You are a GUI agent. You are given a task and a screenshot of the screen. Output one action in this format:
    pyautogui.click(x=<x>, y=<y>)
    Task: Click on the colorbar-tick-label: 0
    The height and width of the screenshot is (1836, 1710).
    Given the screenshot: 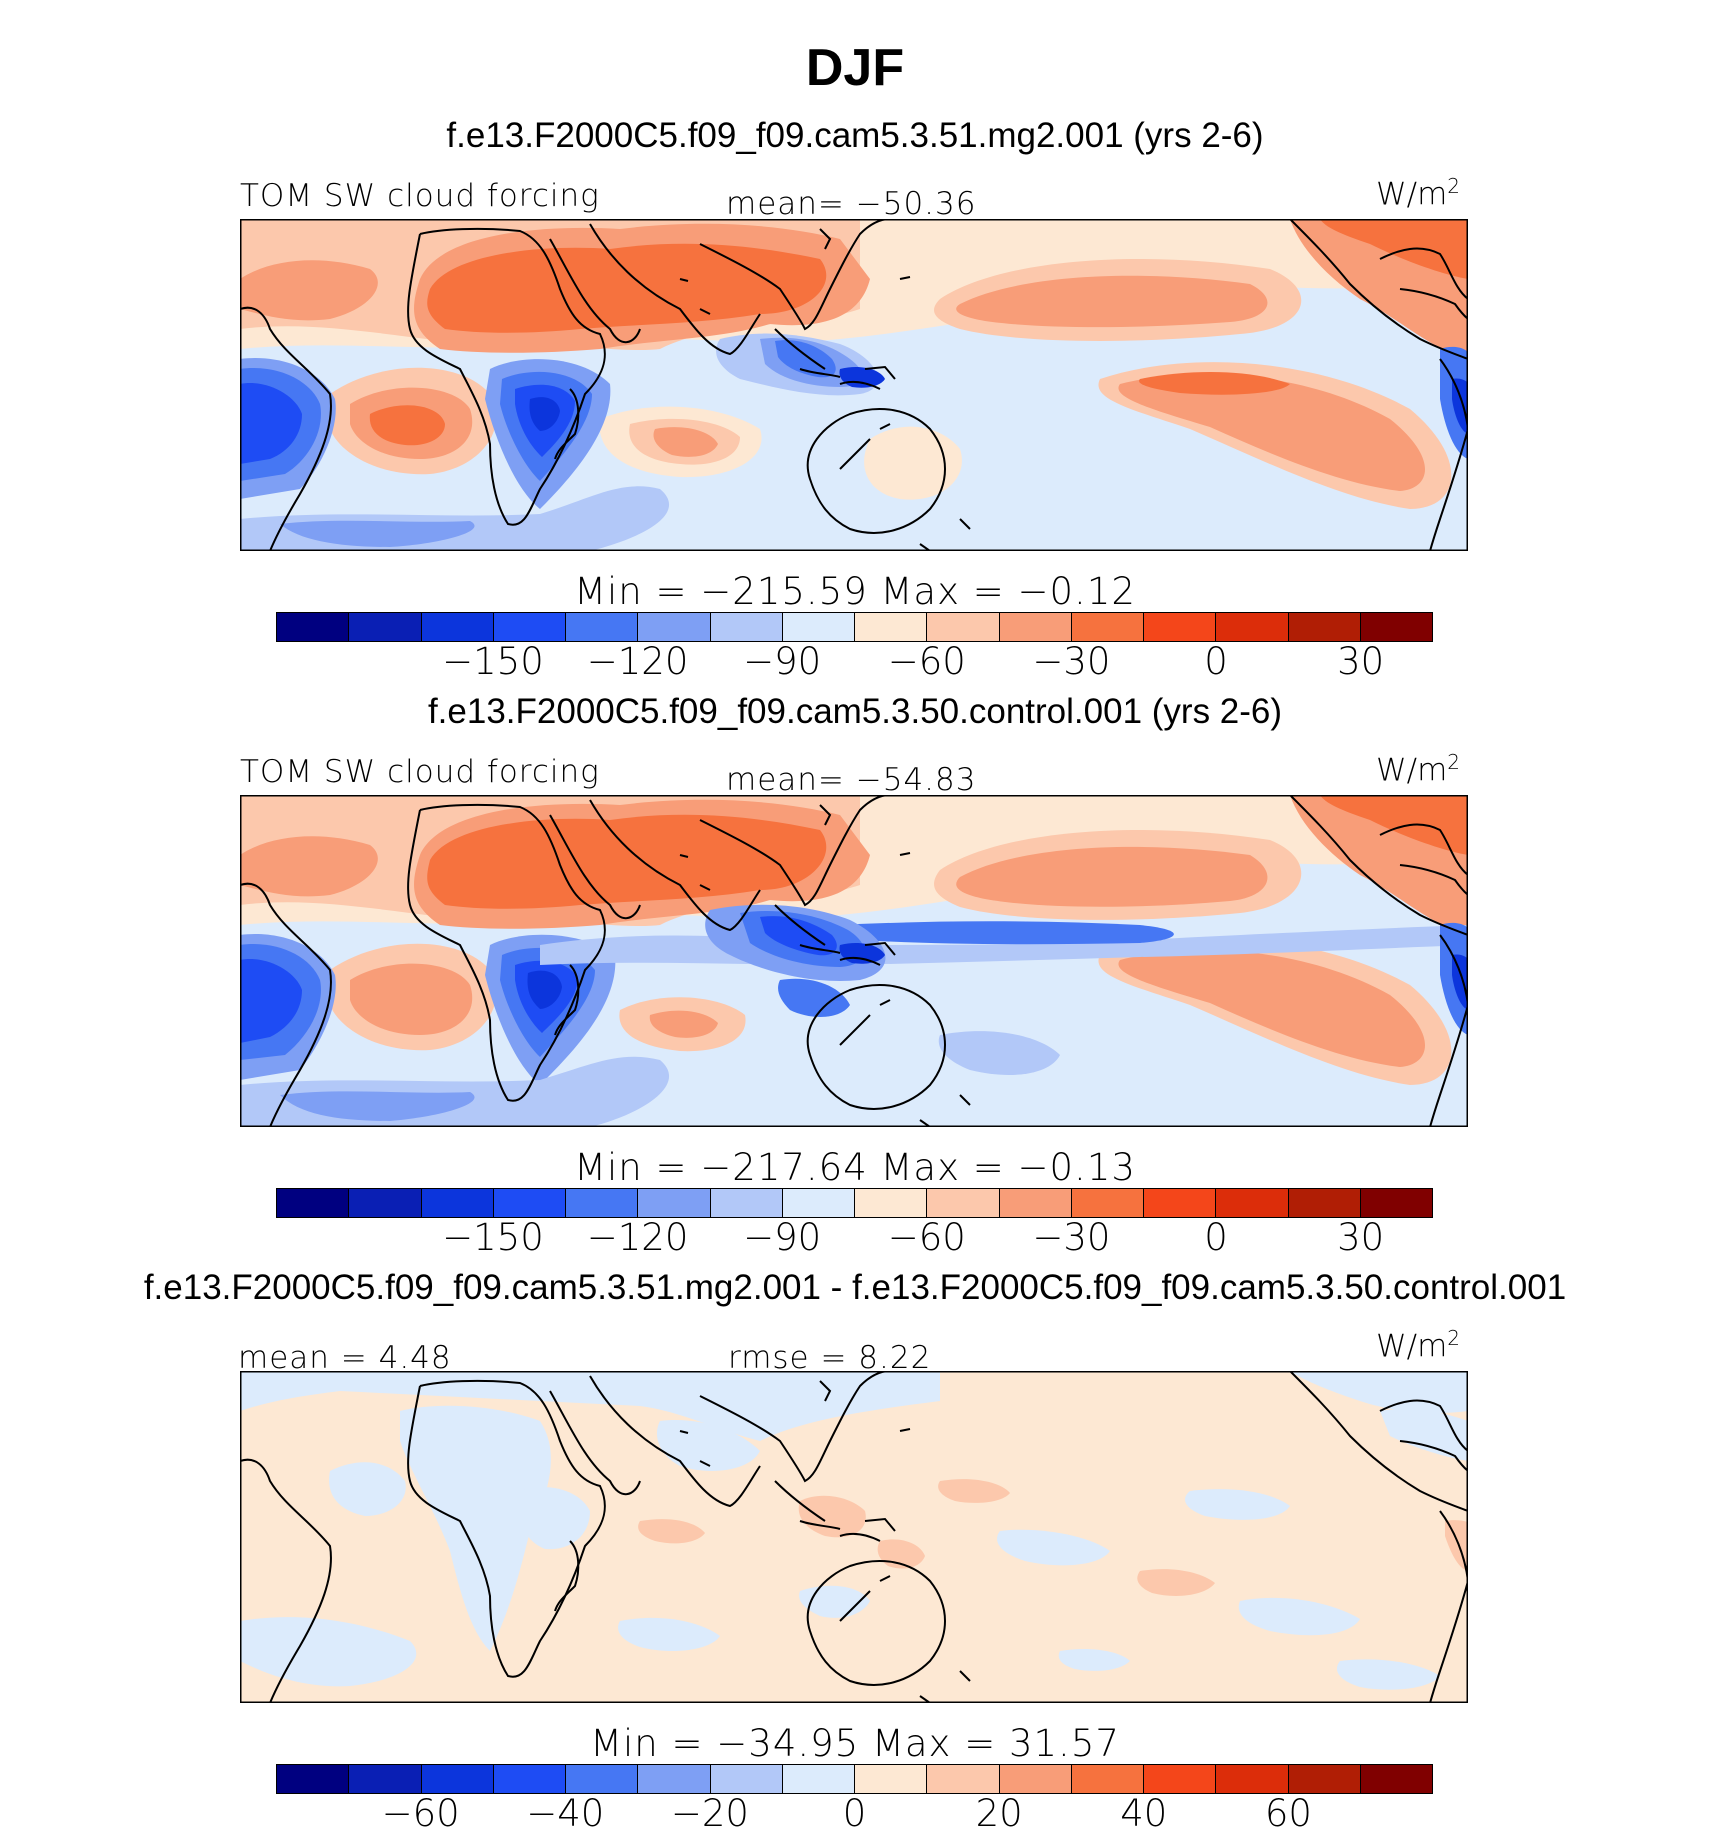 What is the action you would take?
    pyautogui.click(x=1216, y=1237)
    